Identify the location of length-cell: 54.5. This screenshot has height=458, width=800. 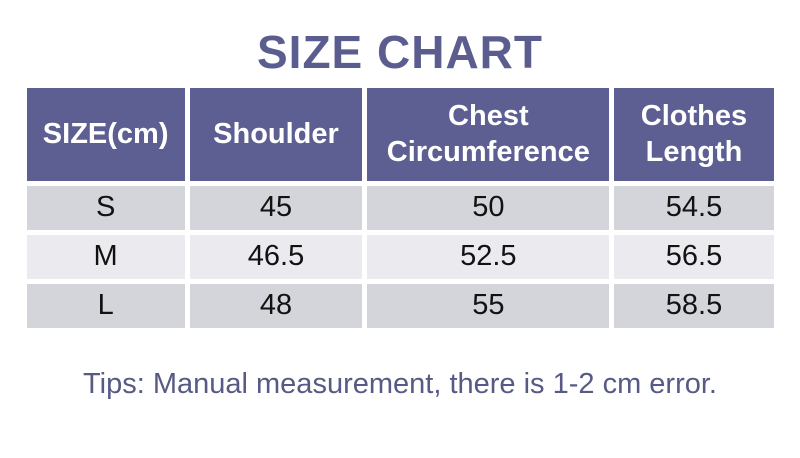
(694, 207).